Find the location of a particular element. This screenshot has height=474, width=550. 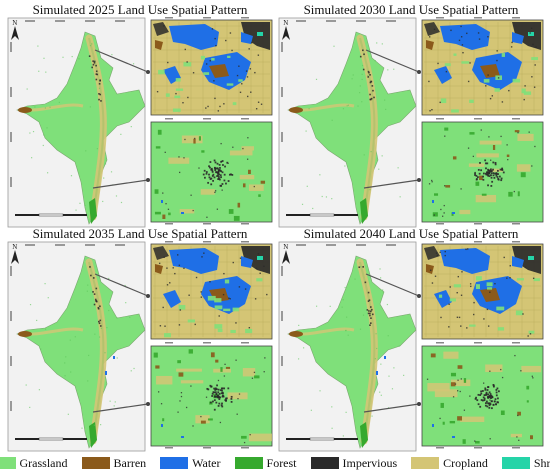

legend-label: Water is located at coordinates (206, 462).